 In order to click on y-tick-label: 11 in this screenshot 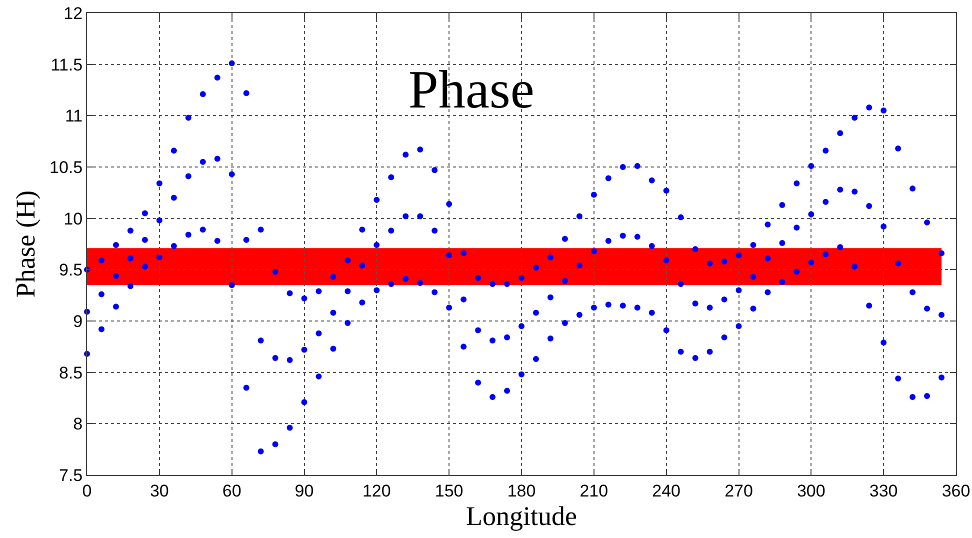, I will do `click(73, 116)`.